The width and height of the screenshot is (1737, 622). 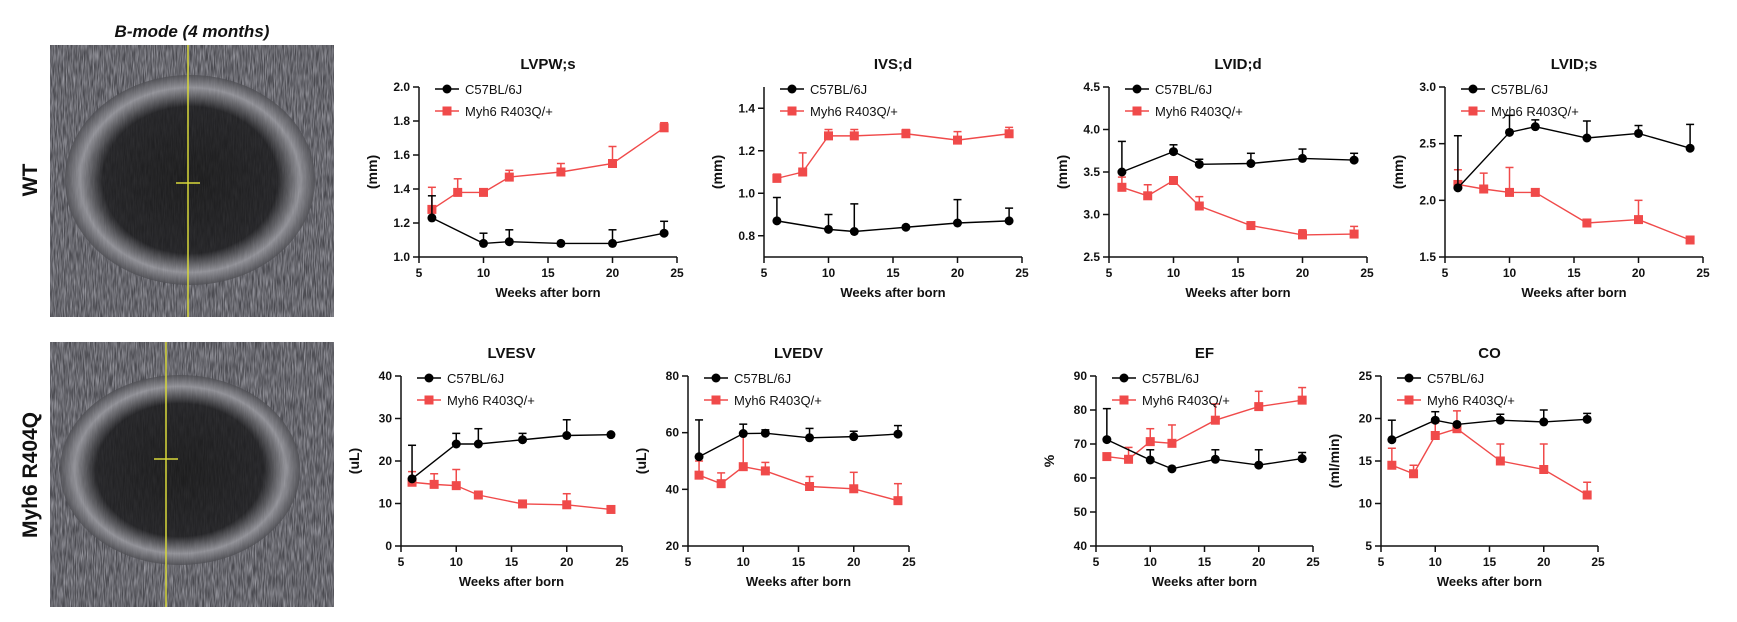 I want to click on y-tick-label: 1.4, so click(x=746, y=108).